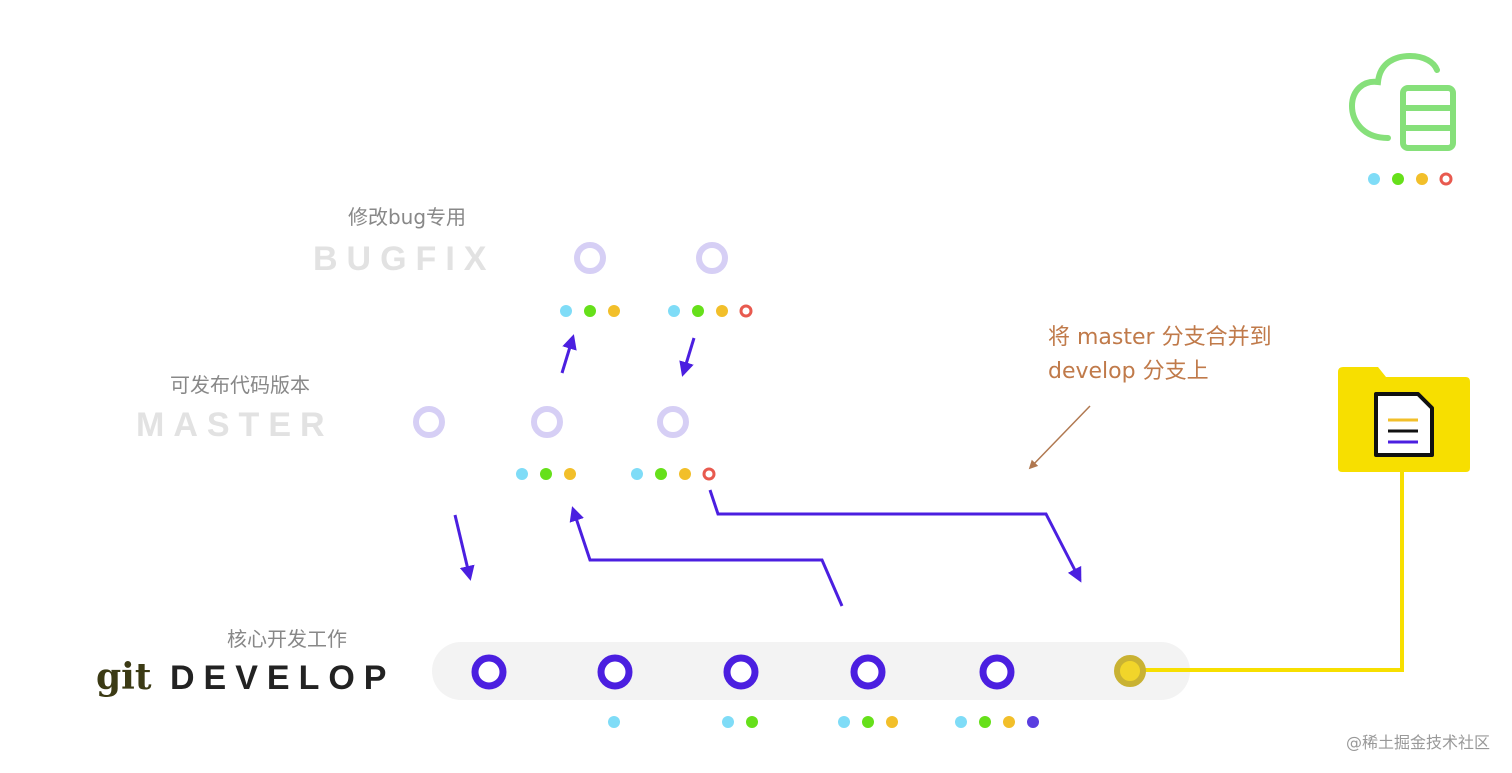  What do you see at coordinates (124, 677) in the screenshot?
I see `git-logo: git` at bounding box center [124, 677].